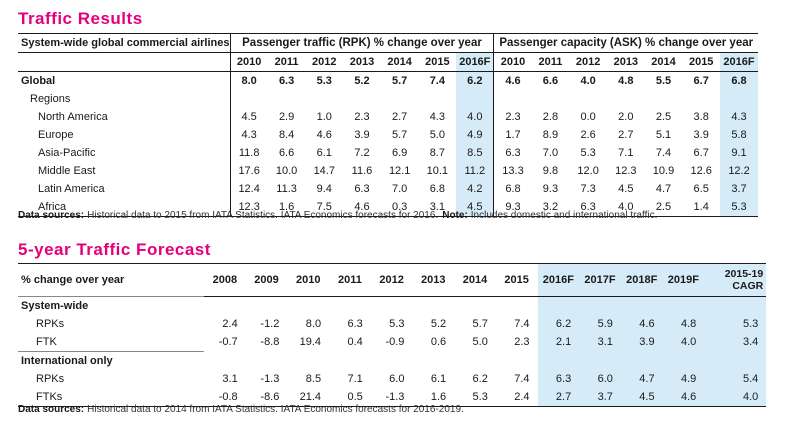 This screenshot has width=789, height=423. I want to click on value-cell: 9.4, so click(324, 189).